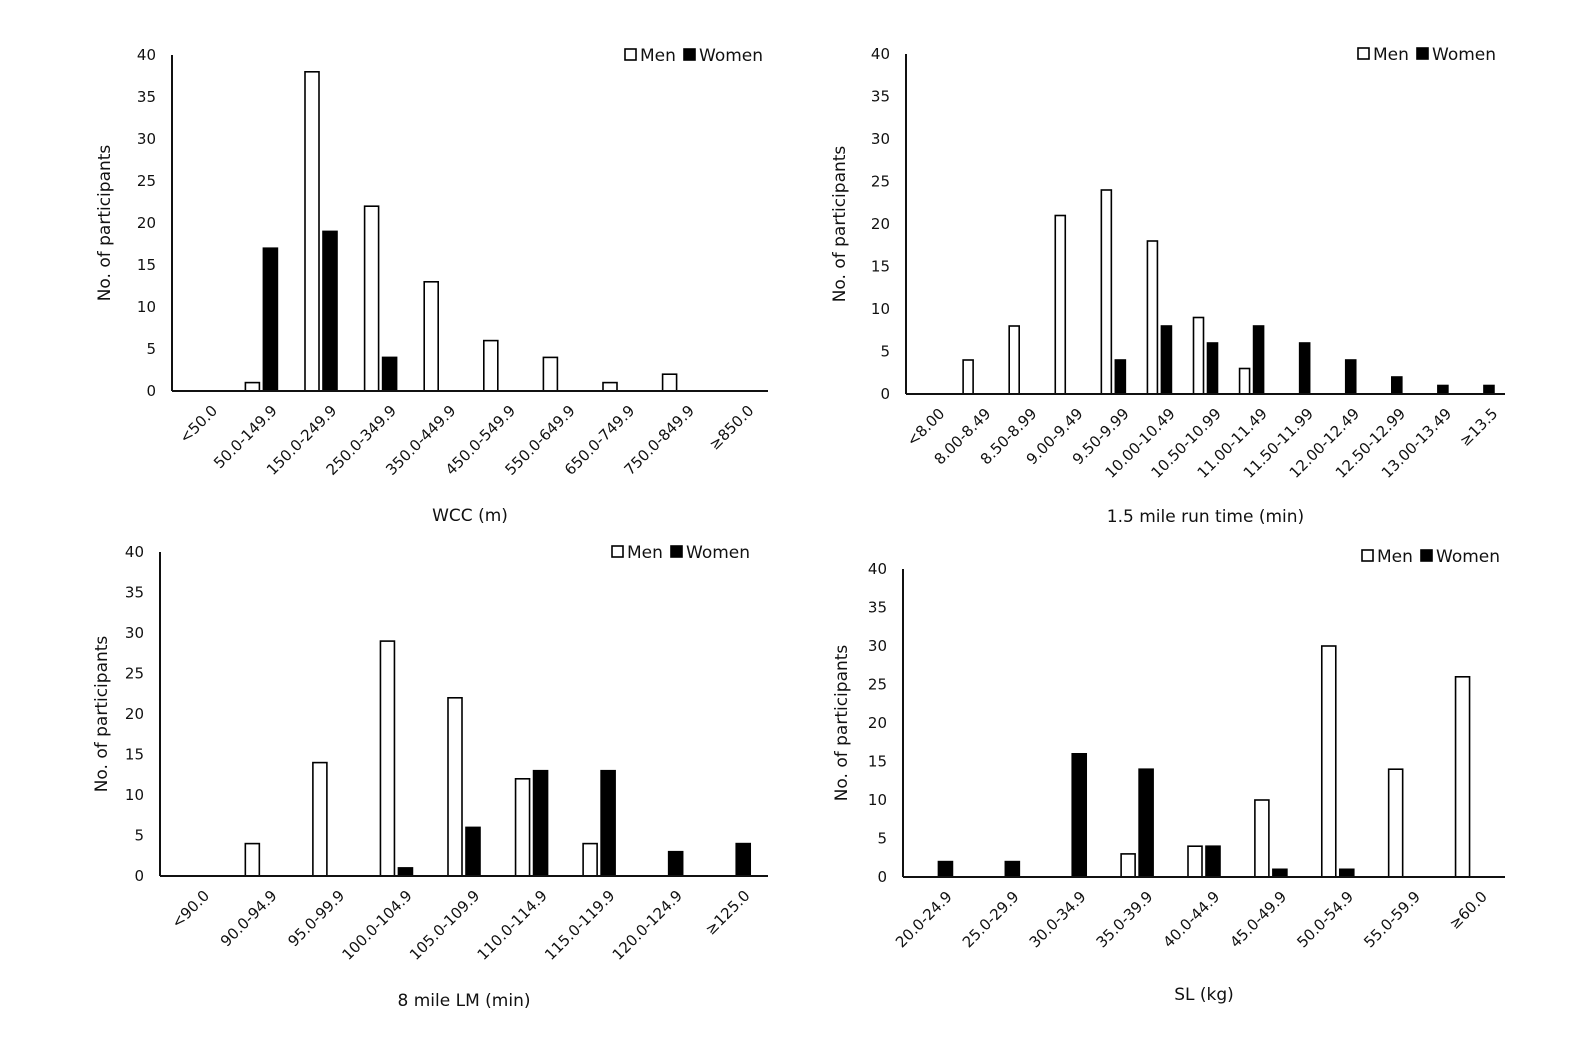  Describe the element at coordinates (877, 608) in the screenshot. I see `y-tick-label: 35` at that location.